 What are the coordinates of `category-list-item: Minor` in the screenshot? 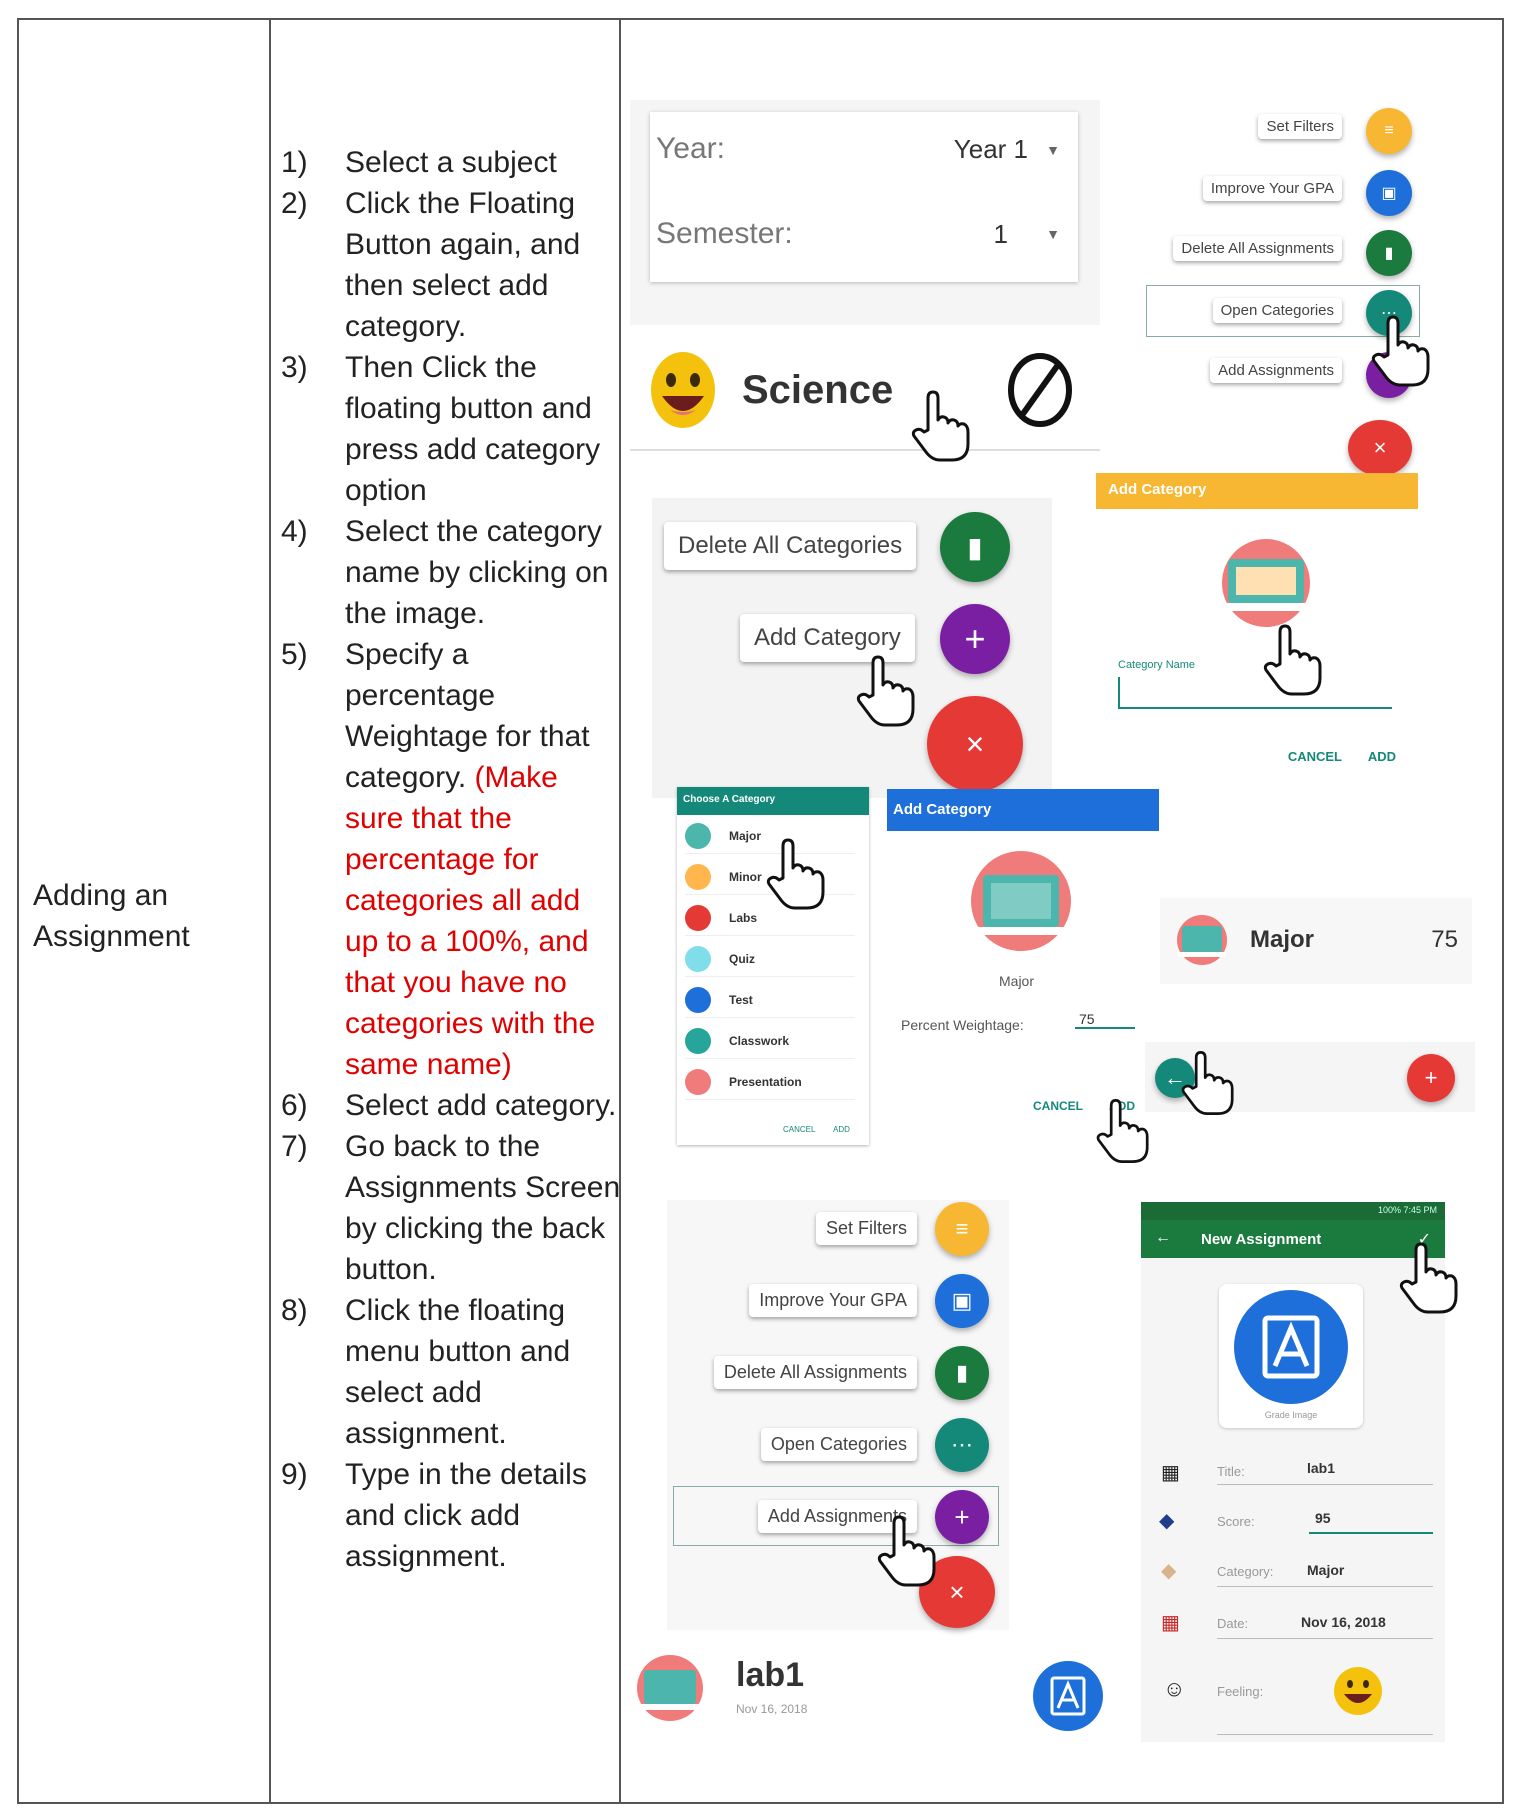 It's located at (770, 878).